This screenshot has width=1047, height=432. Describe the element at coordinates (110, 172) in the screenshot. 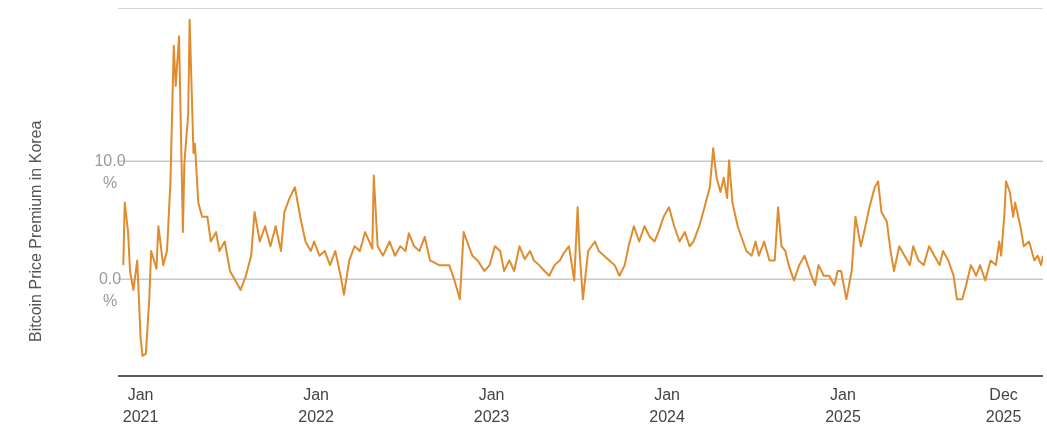

I see `y-tick-label: 10.0 %` at that location.